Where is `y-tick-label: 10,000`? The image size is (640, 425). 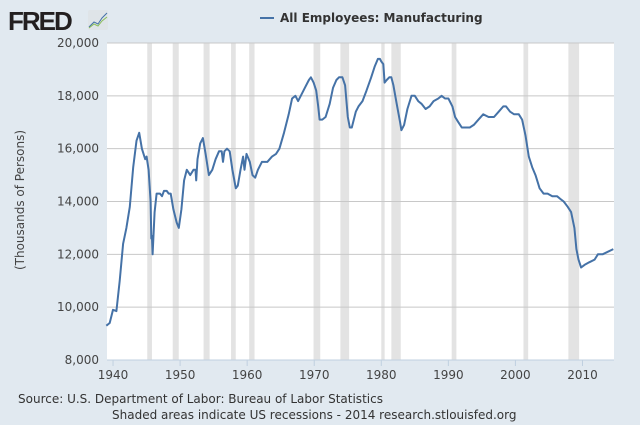
y-tick-label: 10,000 is located at coordinates (78, 307).